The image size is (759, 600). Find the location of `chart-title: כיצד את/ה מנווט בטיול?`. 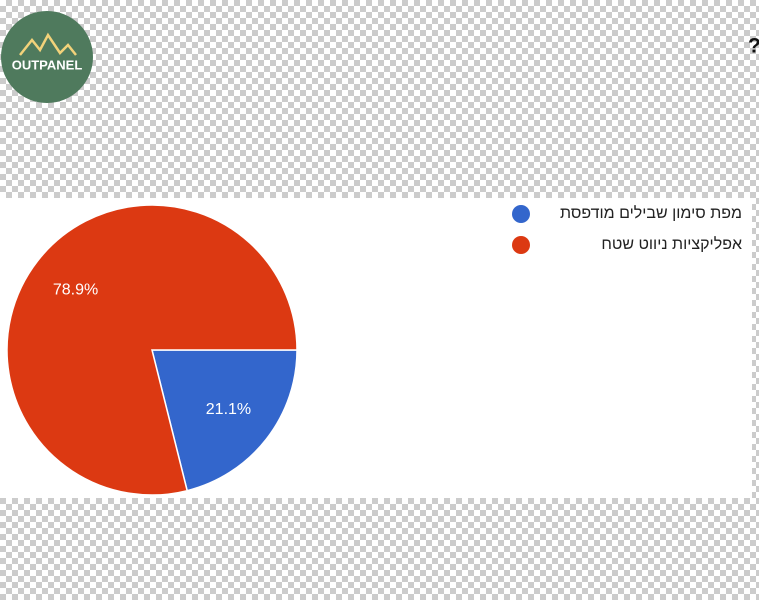

chart-title: כיצד את/ה מנווט בטיול? is located at coordinates (753, 46).